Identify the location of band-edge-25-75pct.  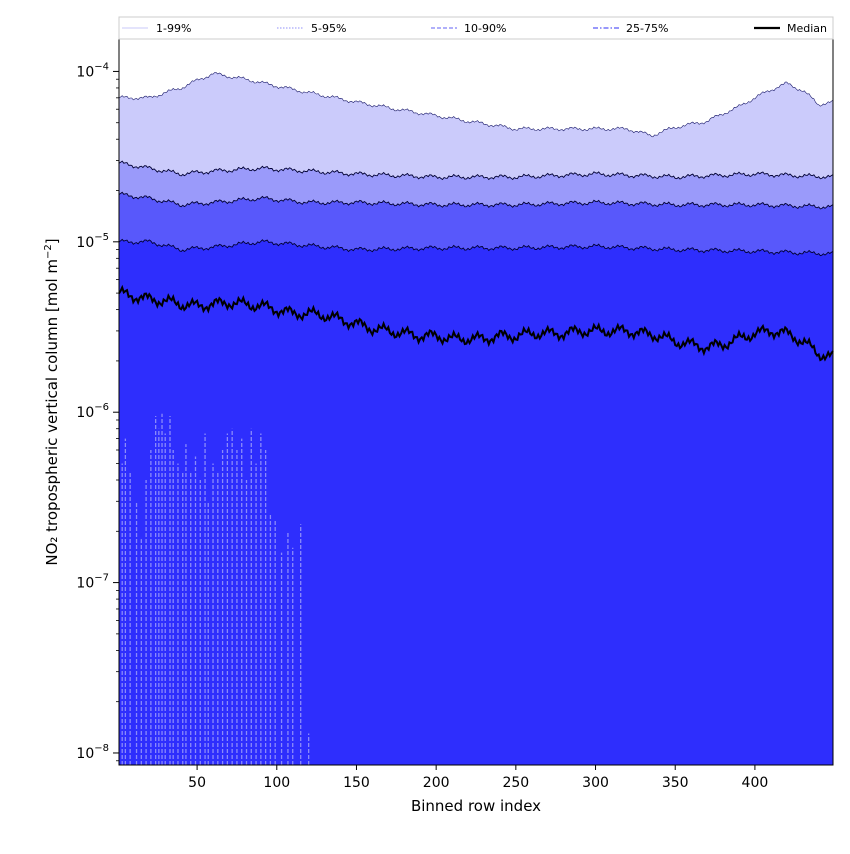
(476, 247).